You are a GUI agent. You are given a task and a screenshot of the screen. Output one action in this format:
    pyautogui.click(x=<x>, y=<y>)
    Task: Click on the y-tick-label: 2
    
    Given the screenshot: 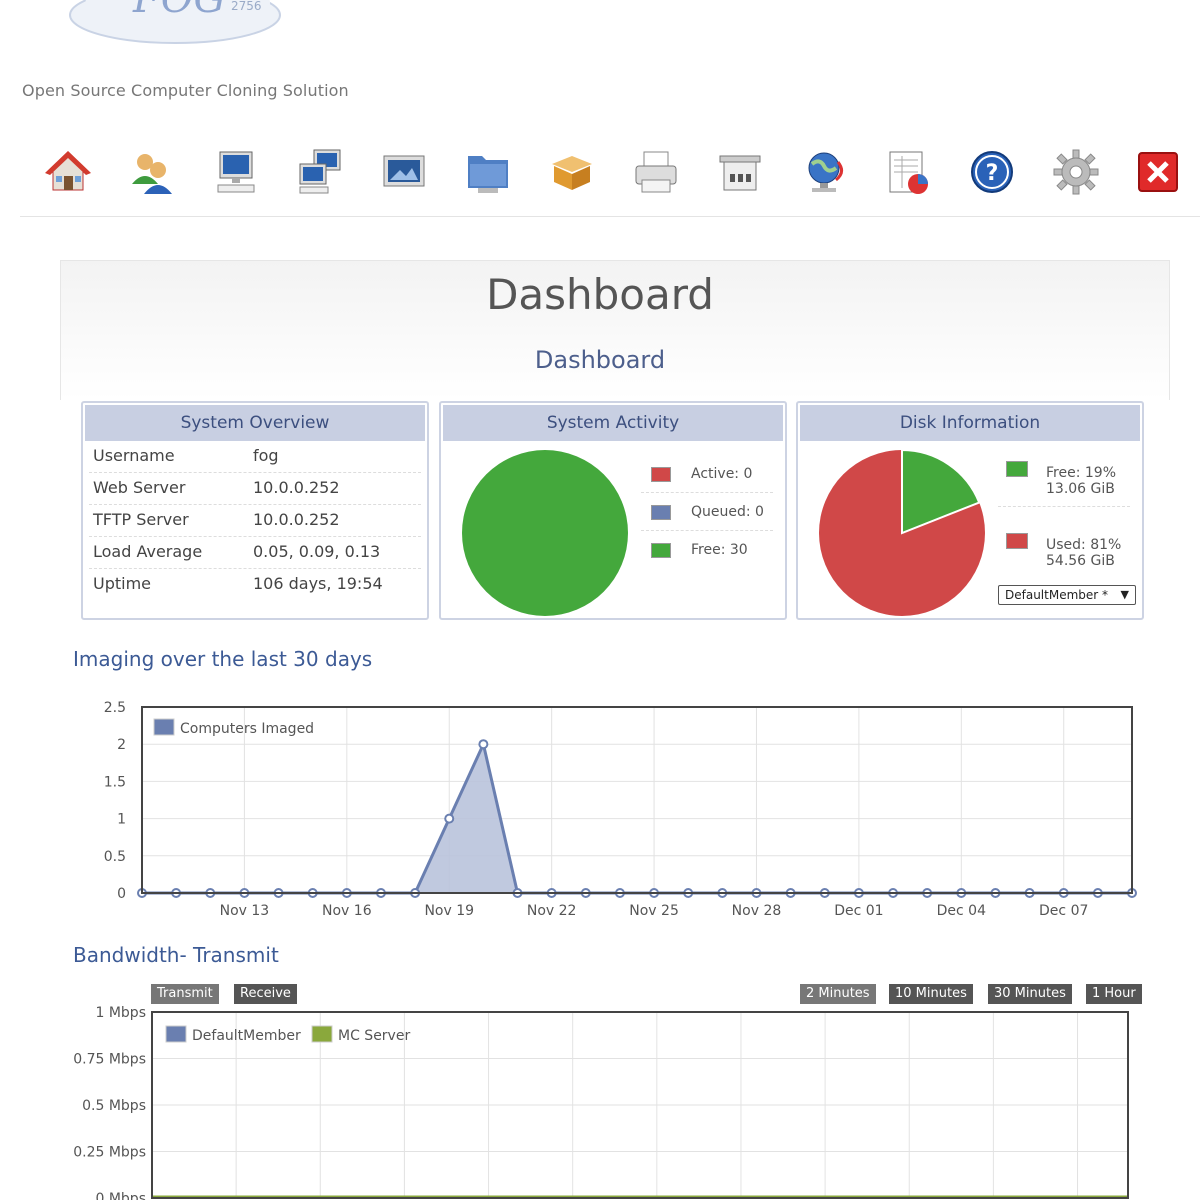 What is the action you would take?
    pyautogui.click(x=121, y=745)
    